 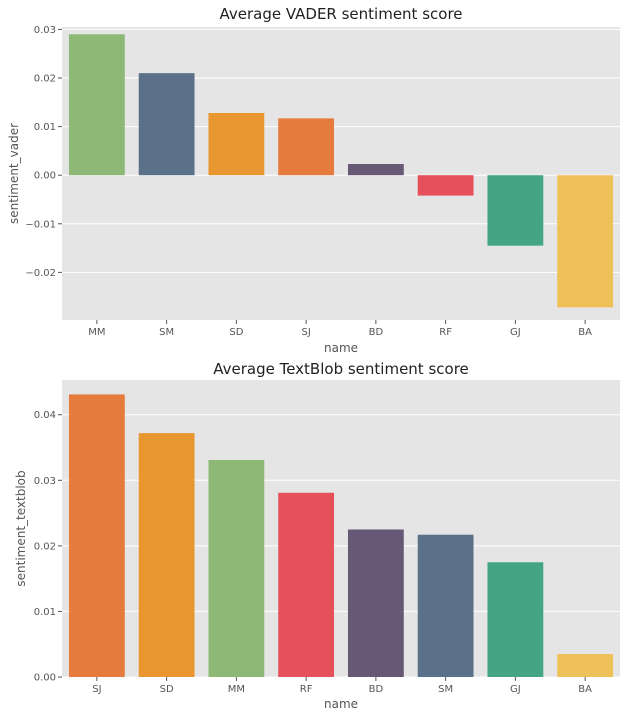 What do you see at coordinates (515, 619) in the screenshot?
I see `chart-2-bar-gj` at bounding box center [515, 619].